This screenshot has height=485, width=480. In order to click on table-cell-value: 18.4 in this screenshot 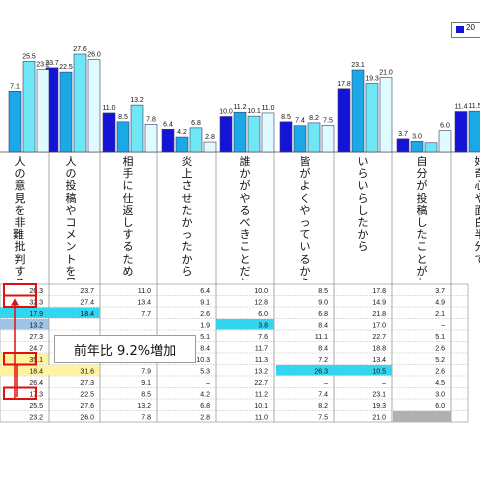, I will do `click(36, 372)`.